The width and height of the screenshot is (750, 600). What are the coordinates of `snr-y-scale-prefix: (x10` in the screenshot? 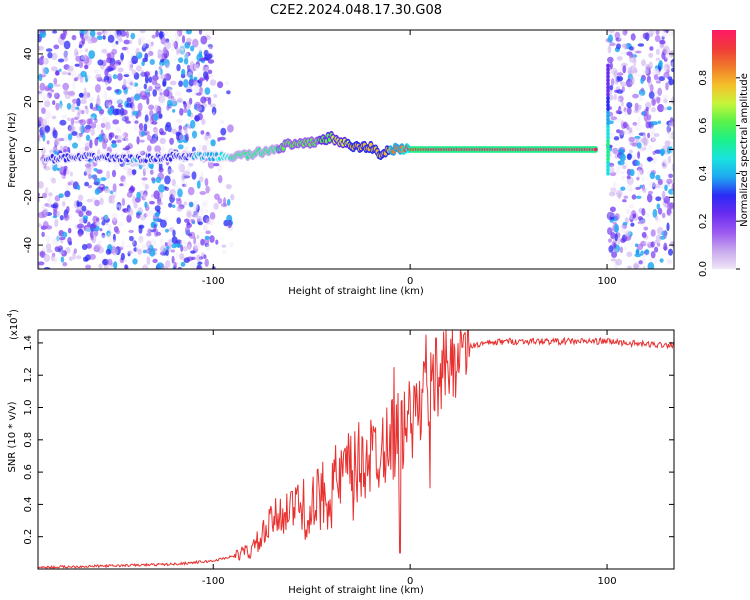 It's located at (14, 328).